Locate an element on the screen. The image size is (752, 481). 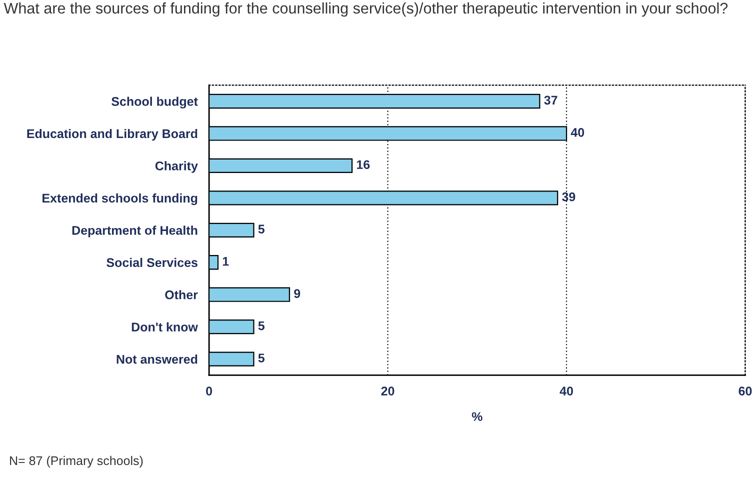
y-tick-label: Charity is located at coordinates (176, 167).